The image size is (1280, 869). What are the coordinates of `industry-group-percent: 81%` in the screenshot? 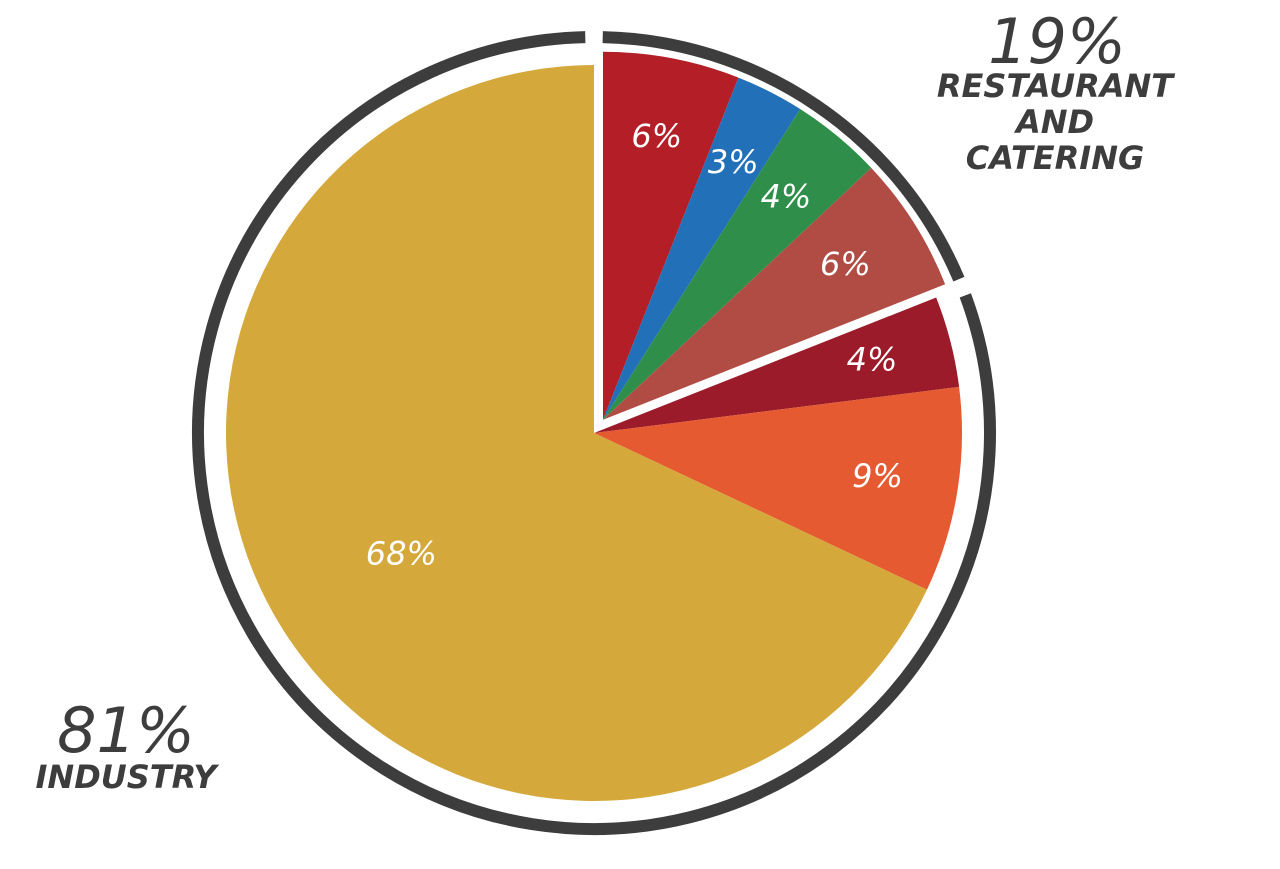 It's located at (126, 730).